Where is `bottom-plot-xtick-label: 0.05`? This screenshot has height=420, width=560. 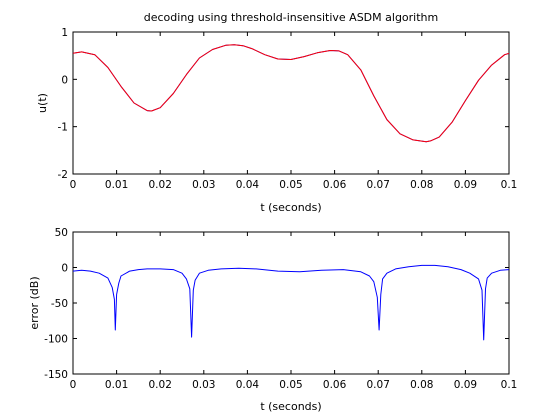
bottom-plot-xtick-label: 0.05 is located at coordinates (290, 385).